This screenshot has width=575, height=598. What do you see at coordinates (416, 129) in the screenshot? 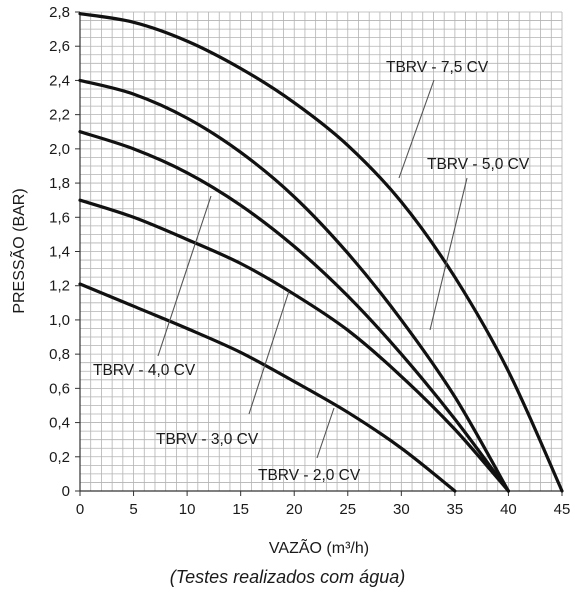
I see `leader-line-curve-7-5cv` at bounding box center [416, 129].